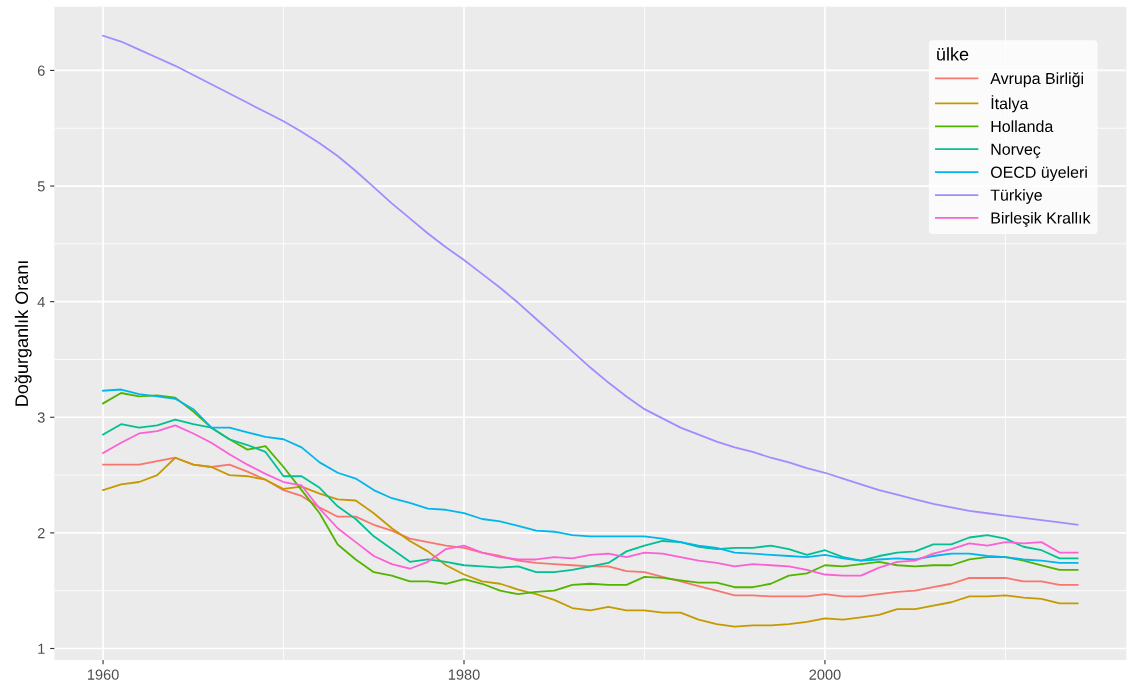  I want to click on legend-label: Türkiye, so click(1016, 196).